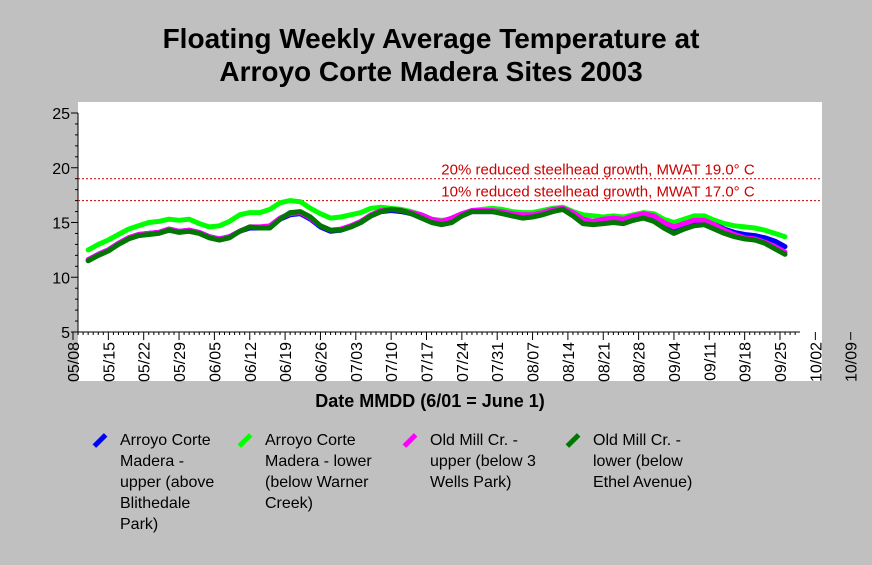 The height and width of the screenshot is (565, 872). What do you see at coordinates (61, 169) in the screenshot?
I see `y-tick-label: 20` at bounding box center [61, 169].